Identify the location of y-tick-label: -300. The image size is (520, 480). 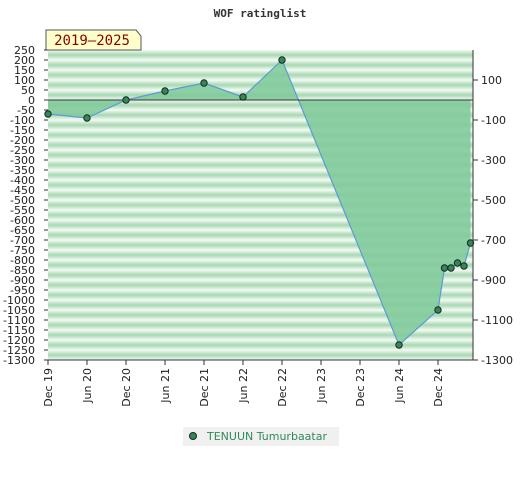
(22, 160).